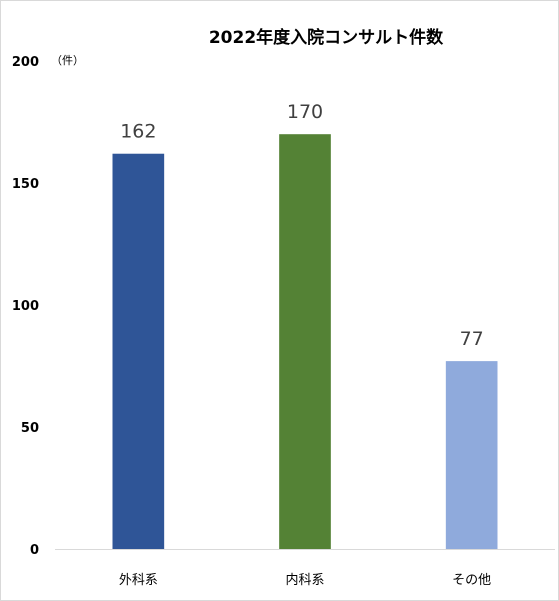 The width and height of the screenshot is (559, 601). What do you see at coordinates (326, 38) in the screenshot?
I see `chart-title: 2022年度入院コンサルト件数` at bounding box center [326, 38].